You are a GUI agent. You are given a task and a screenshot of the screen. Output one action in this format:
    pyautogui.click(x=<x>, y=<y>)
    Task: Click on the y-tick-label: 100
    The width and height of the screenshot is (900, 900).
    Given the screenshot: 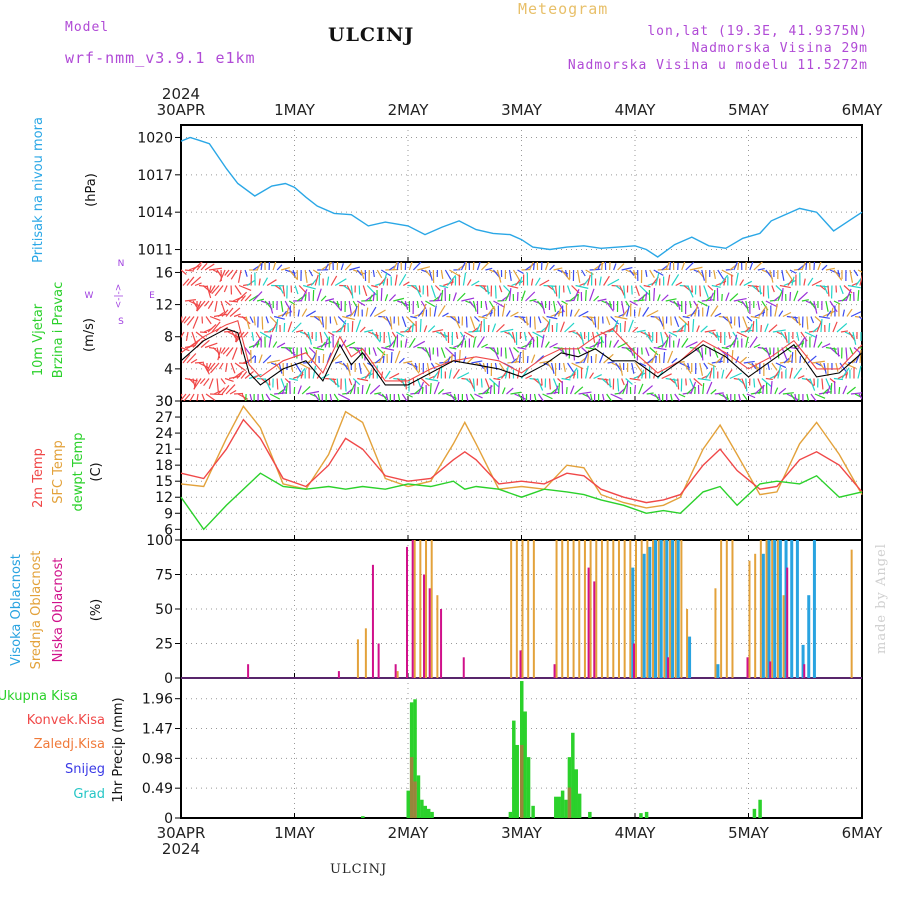 What is the action you would take?
    pyautogui.click(x=159, y=541)
    